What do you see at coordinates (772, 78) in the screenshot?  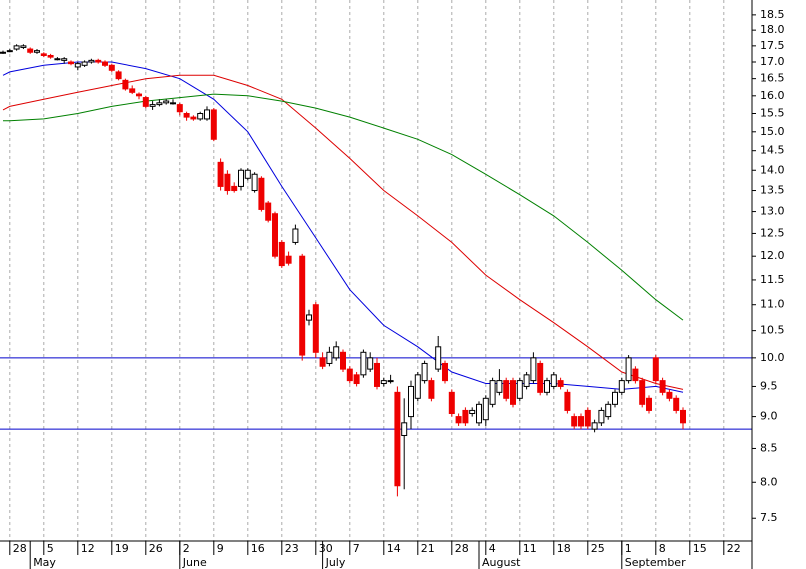 I see `y-tick-label: 16.5` at bounding box center [772, 78].